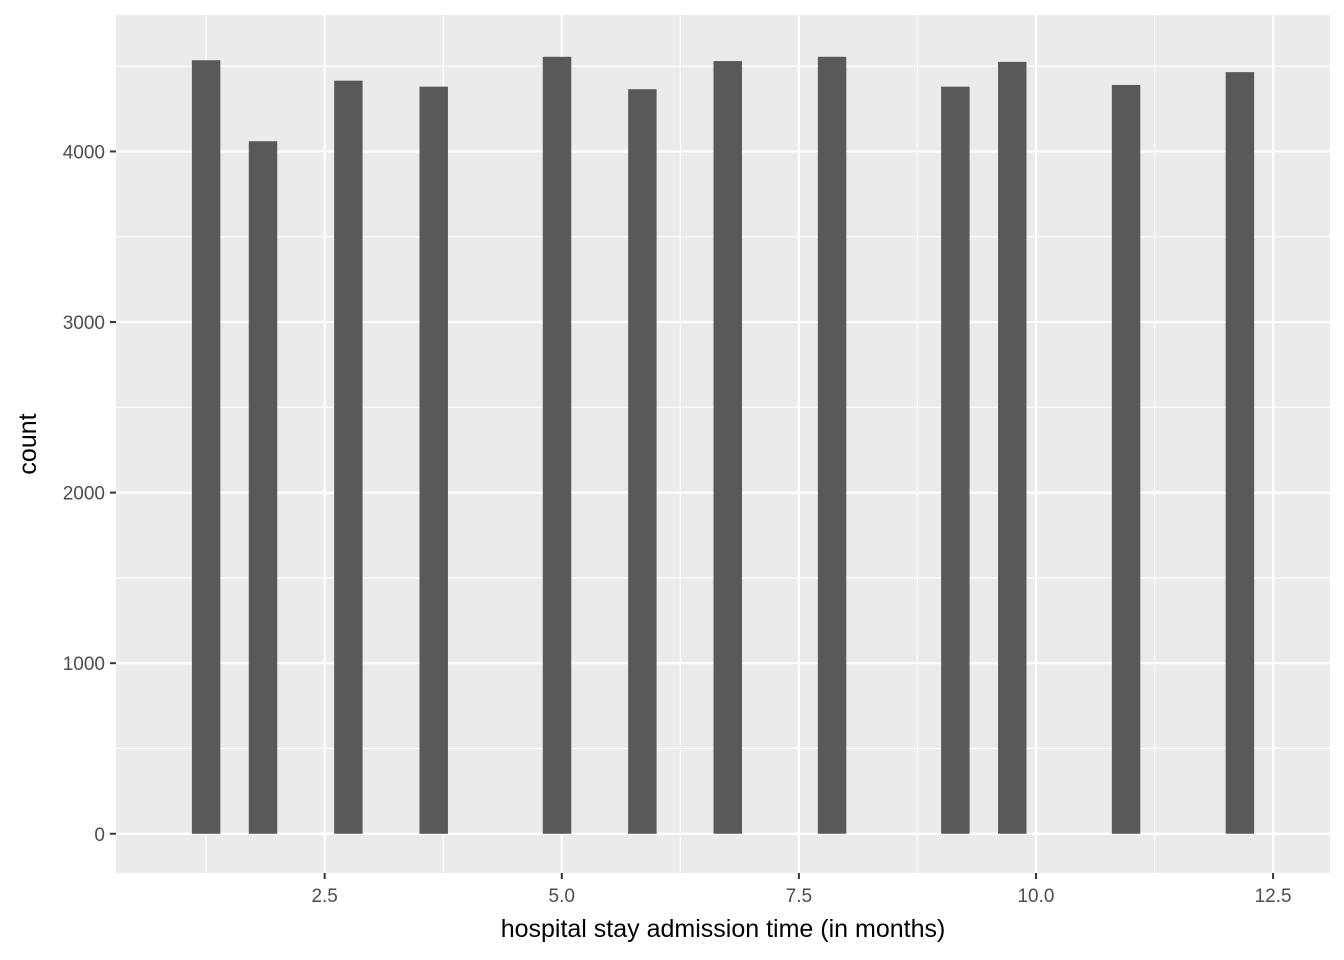  What do you see at coordinates (1035, 896) in the screenshot?
I see `x-tick-label: 10.0` at bounding box center [1035, 896].